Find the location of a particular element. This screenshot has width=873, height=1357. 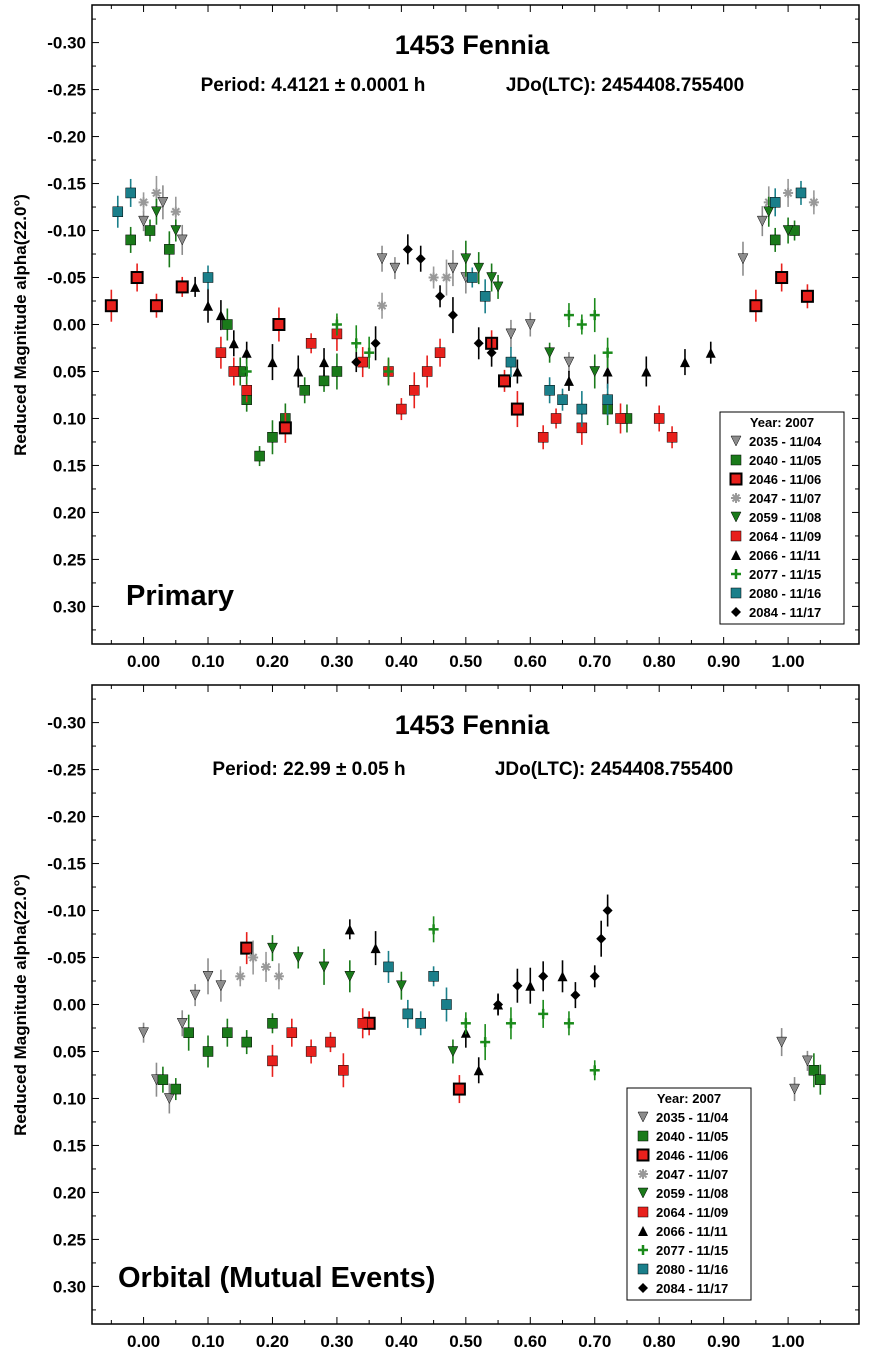

period-label: Period: 4.4121 ± 0.0001 h is located at coordinates (313, 85).